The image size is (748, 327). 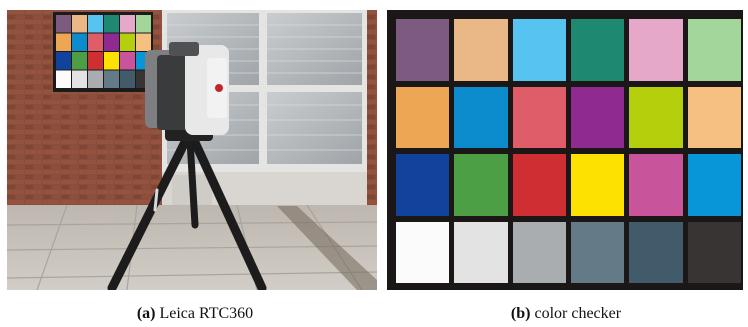 I want to click on caption-b: (b) color checker, so click(x=566, y=314).